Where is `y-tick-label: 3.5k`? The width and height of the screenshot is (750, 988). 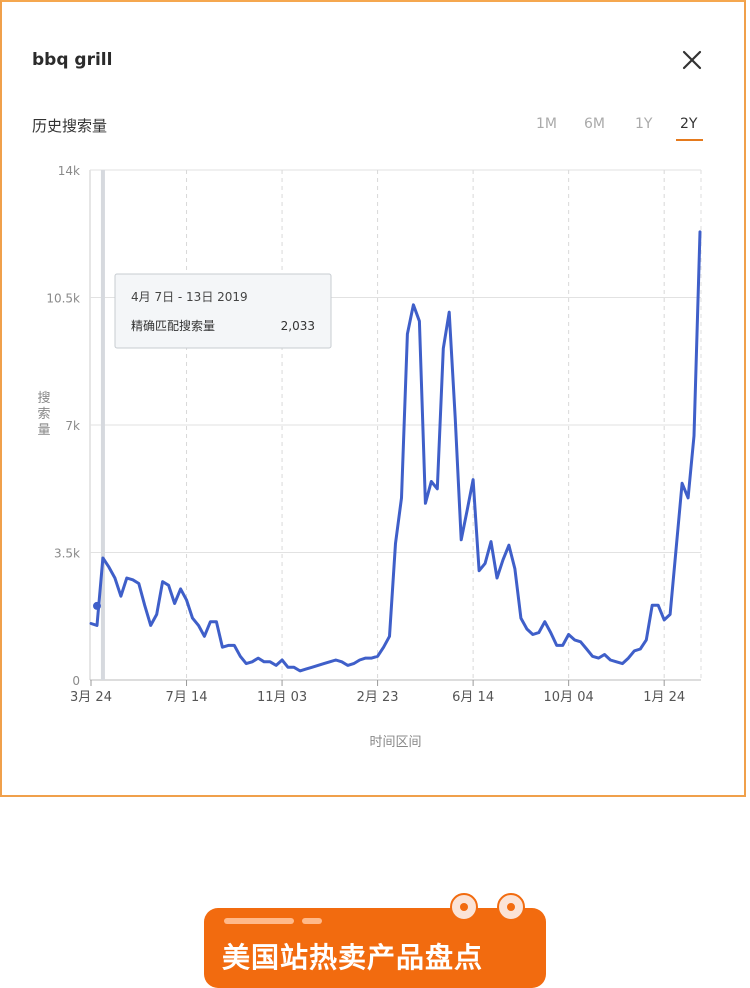
y-tick-label: 3.5k is located at coordinates (67, 554).